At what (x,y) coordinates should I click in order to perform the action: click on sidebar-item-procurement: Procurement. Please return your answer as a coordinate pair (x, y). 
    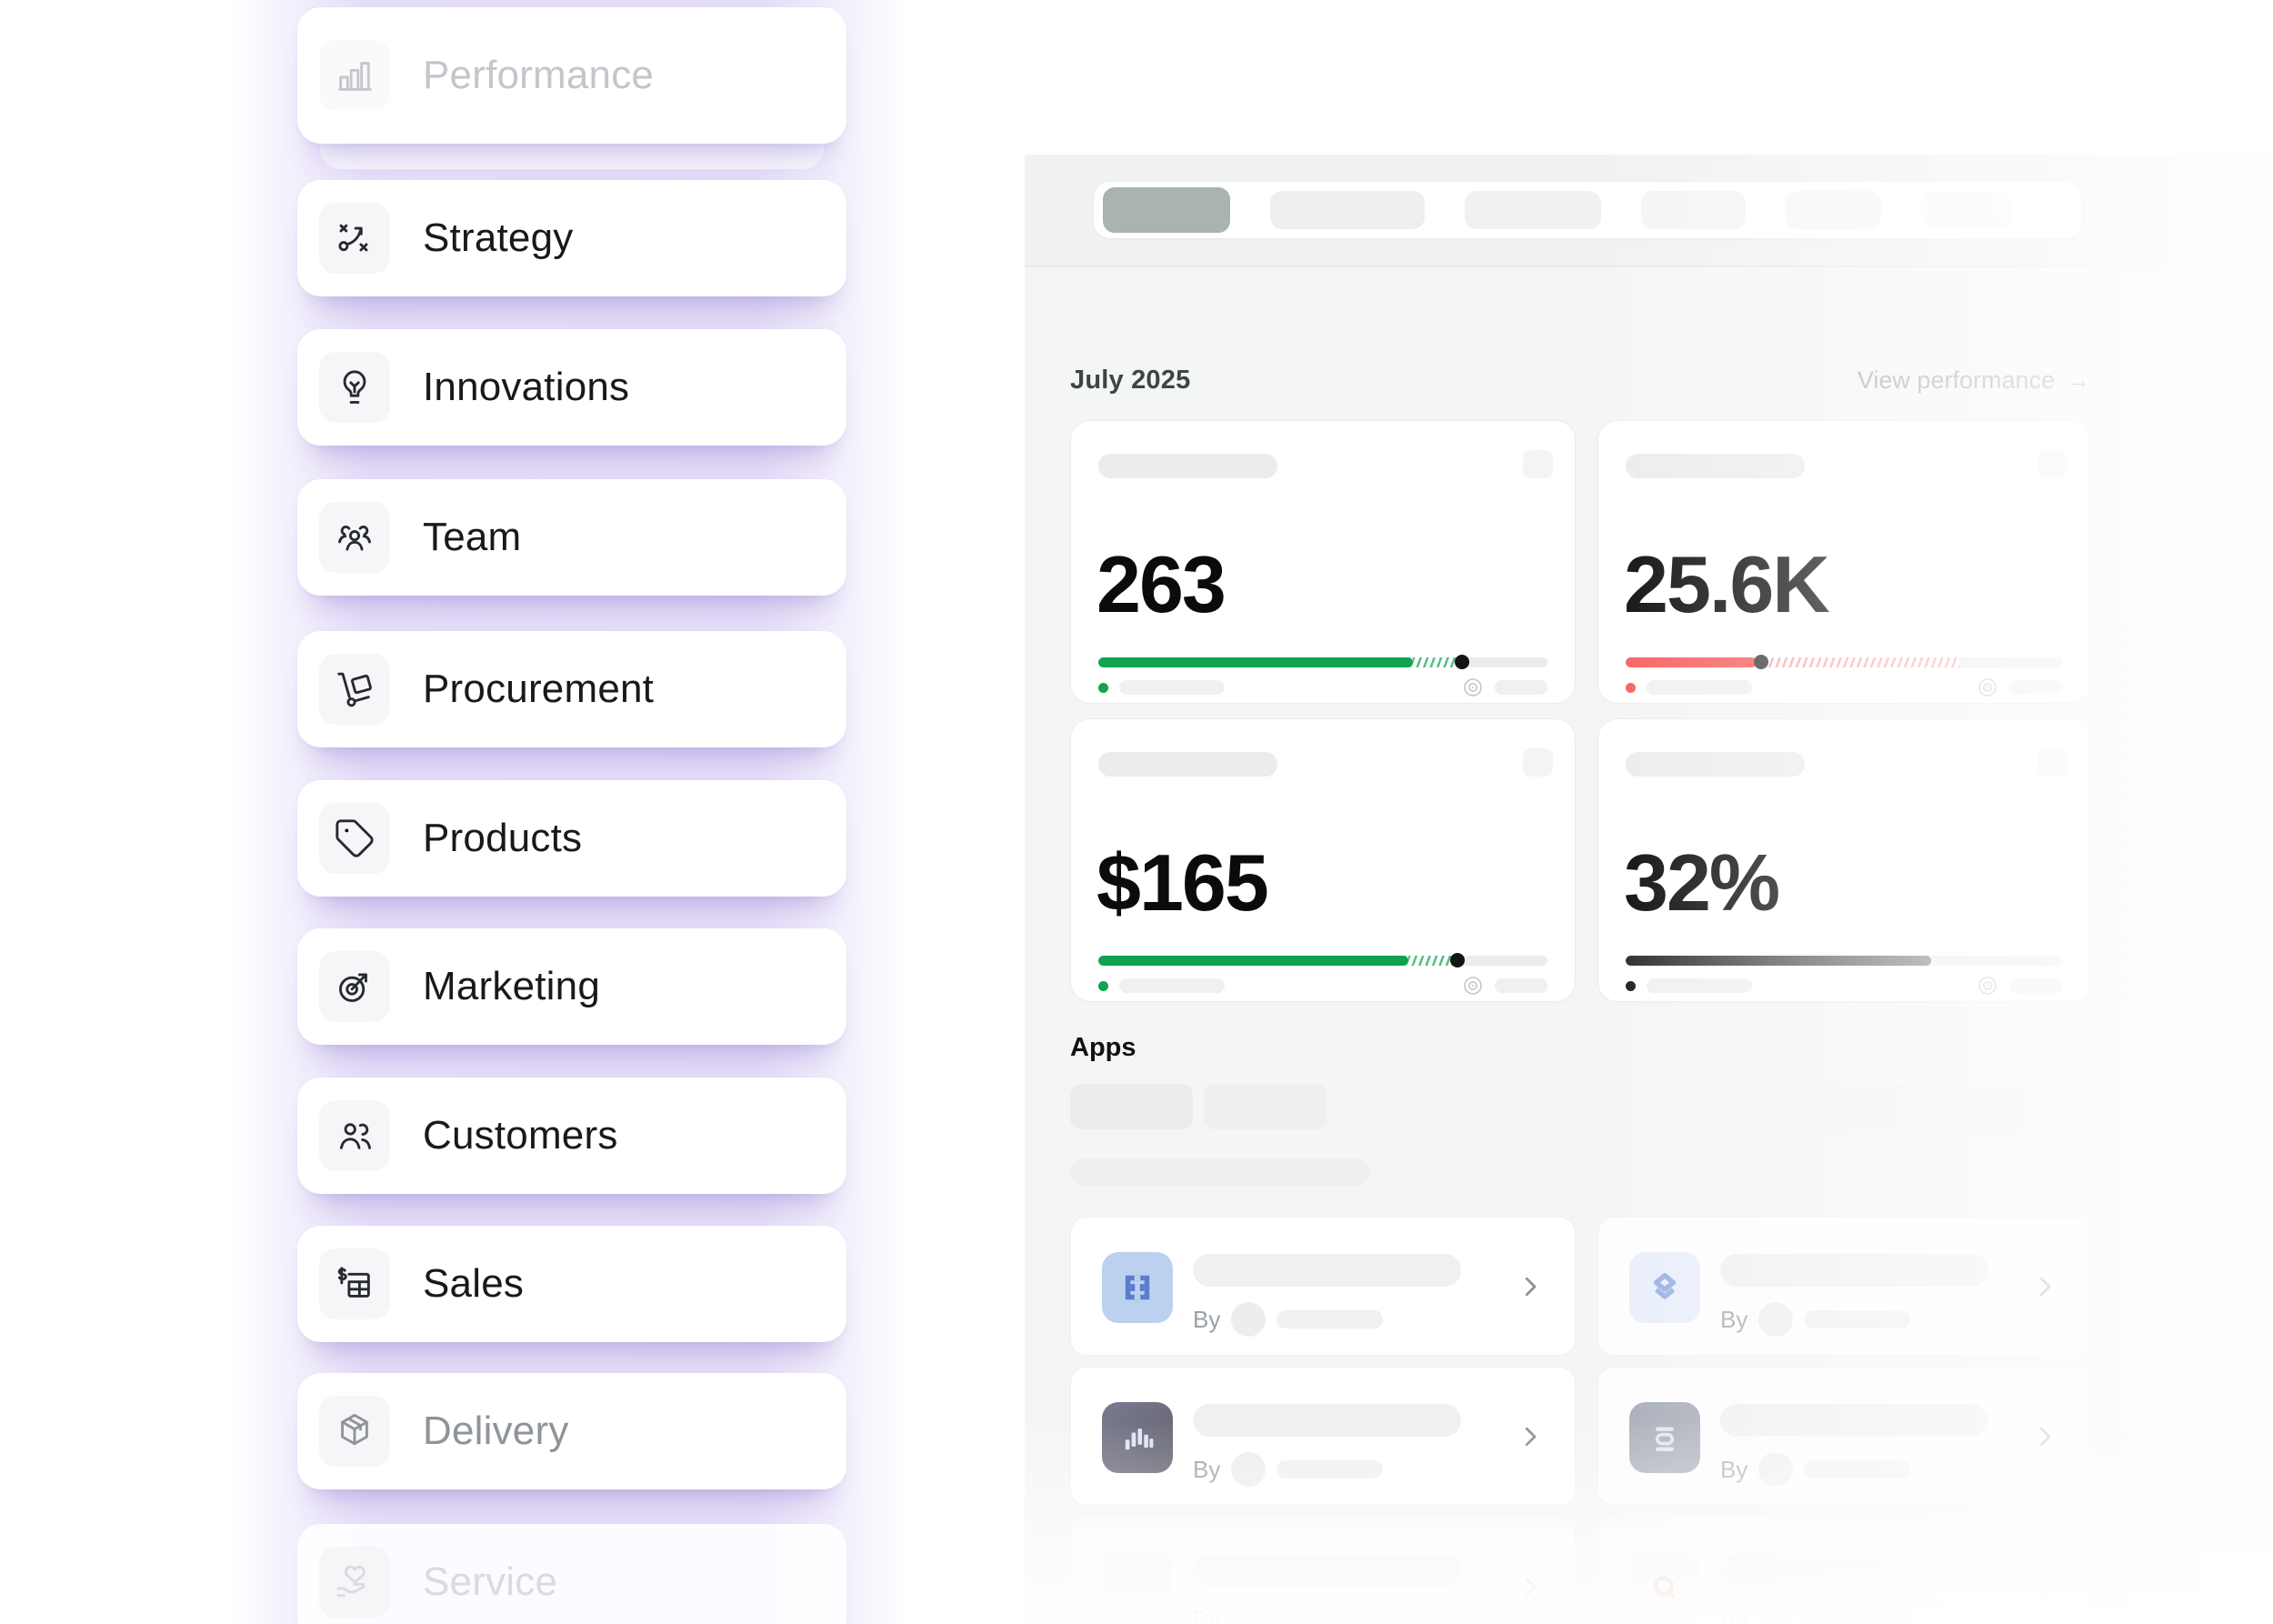
    Looking at the image, I should click on (571, 689).